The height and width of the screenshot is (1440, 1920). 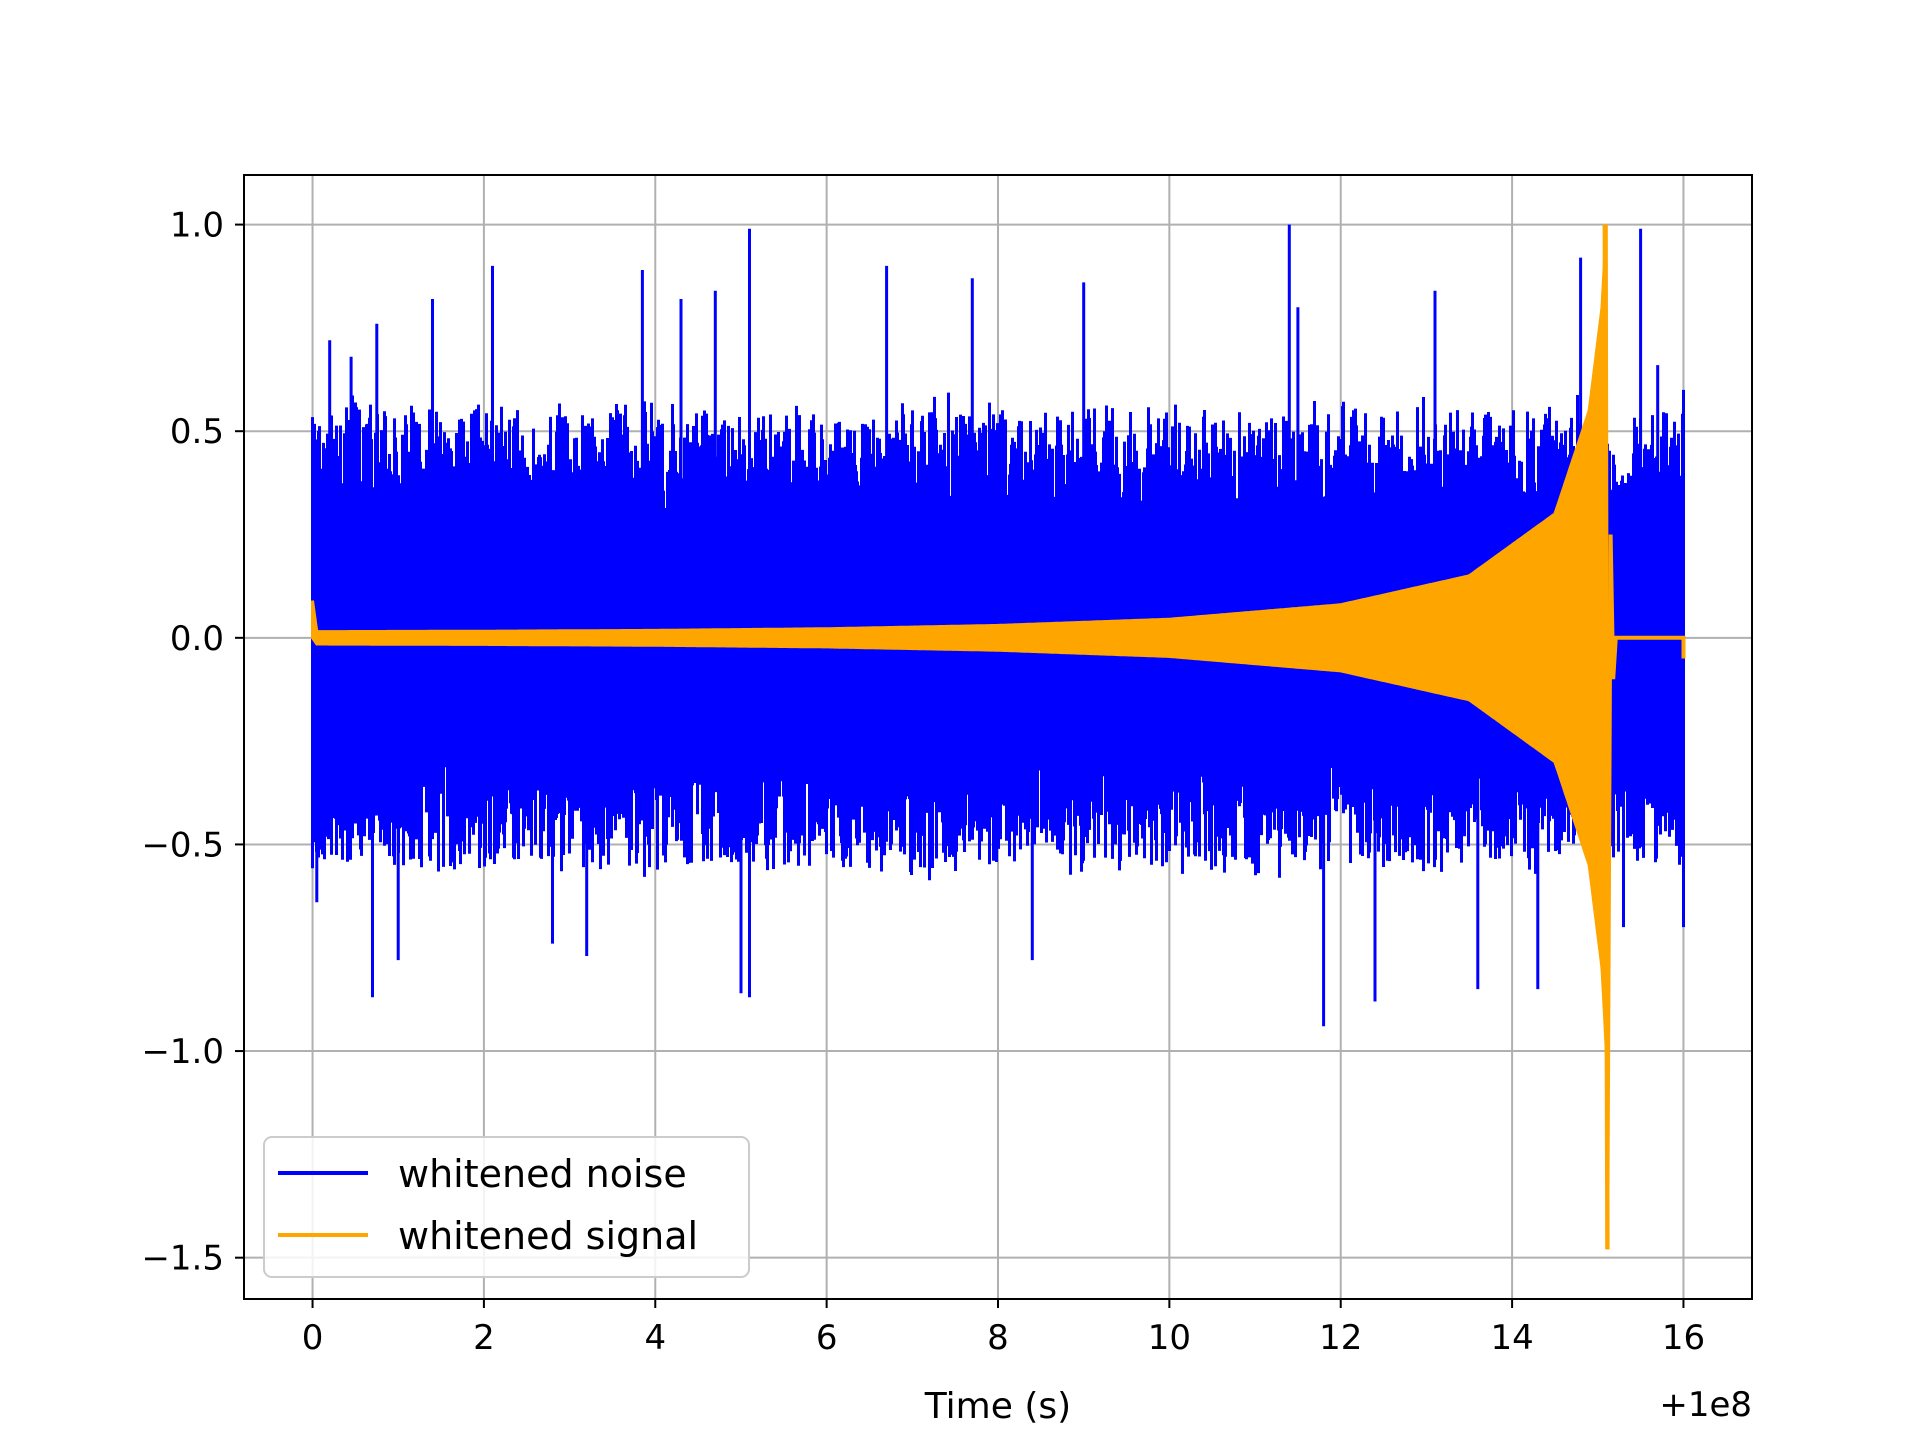 I want to click on y-tick-label-5: 1.0, so click(x=197, y=226).